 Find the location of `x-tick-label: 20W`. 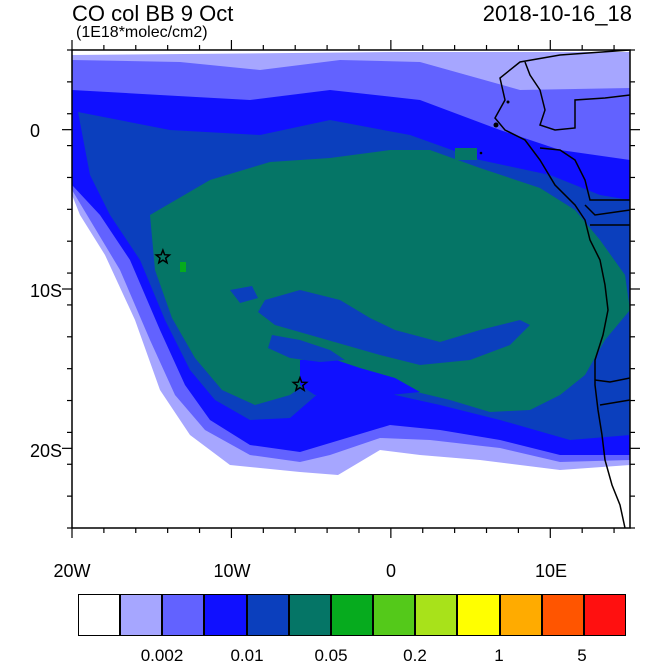

x-tick-label: 20W is located at coordinates (71, 571).